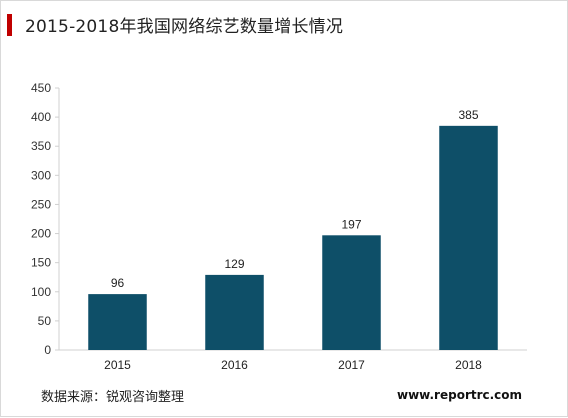 This screenshot has height=418, width=568. What do you see at coordinates (468, 237) in the screenshot?
I see `bar-2018` at bounding box center [468, 237].